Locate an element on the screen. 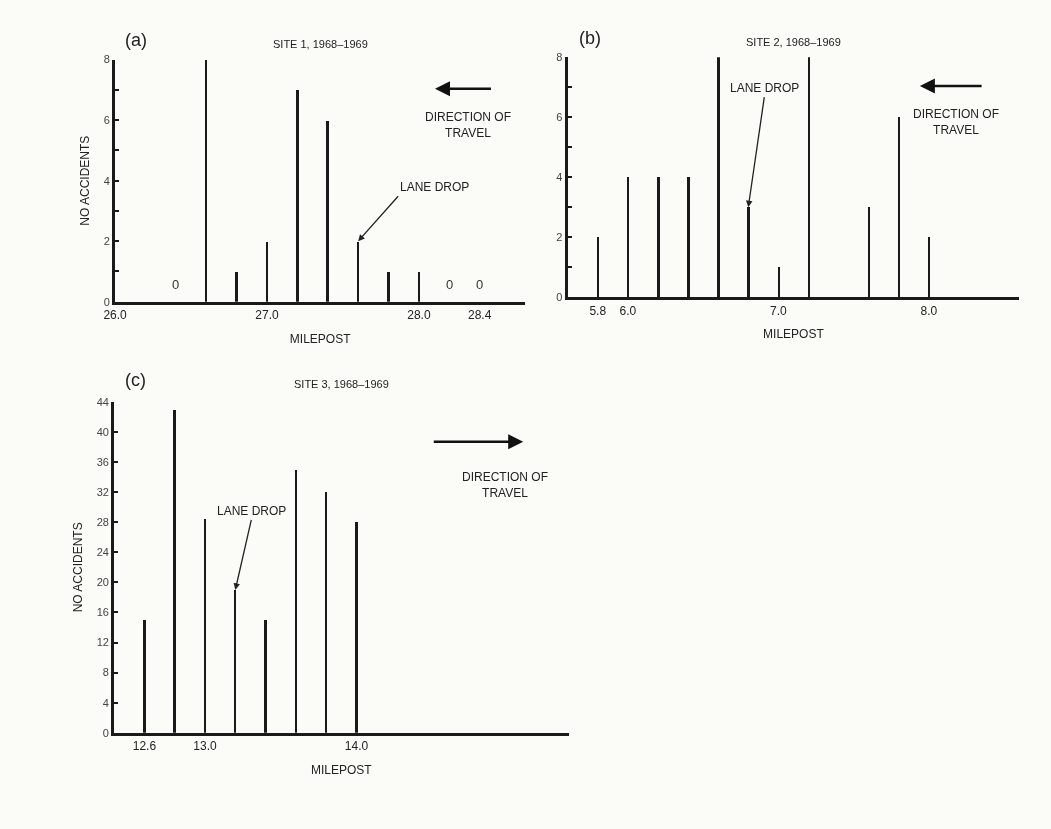  x-tick-label: 6.0 is located at coordinates (628, 310).